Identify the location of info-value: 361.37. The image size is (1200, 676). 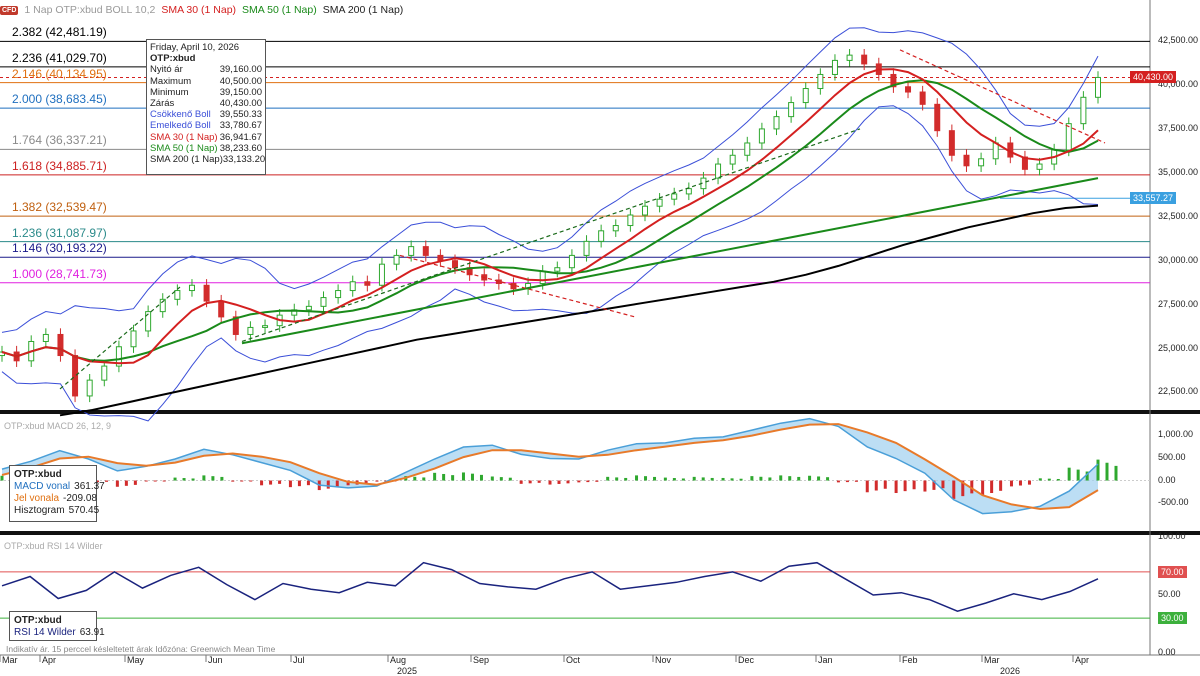
(89, 486).